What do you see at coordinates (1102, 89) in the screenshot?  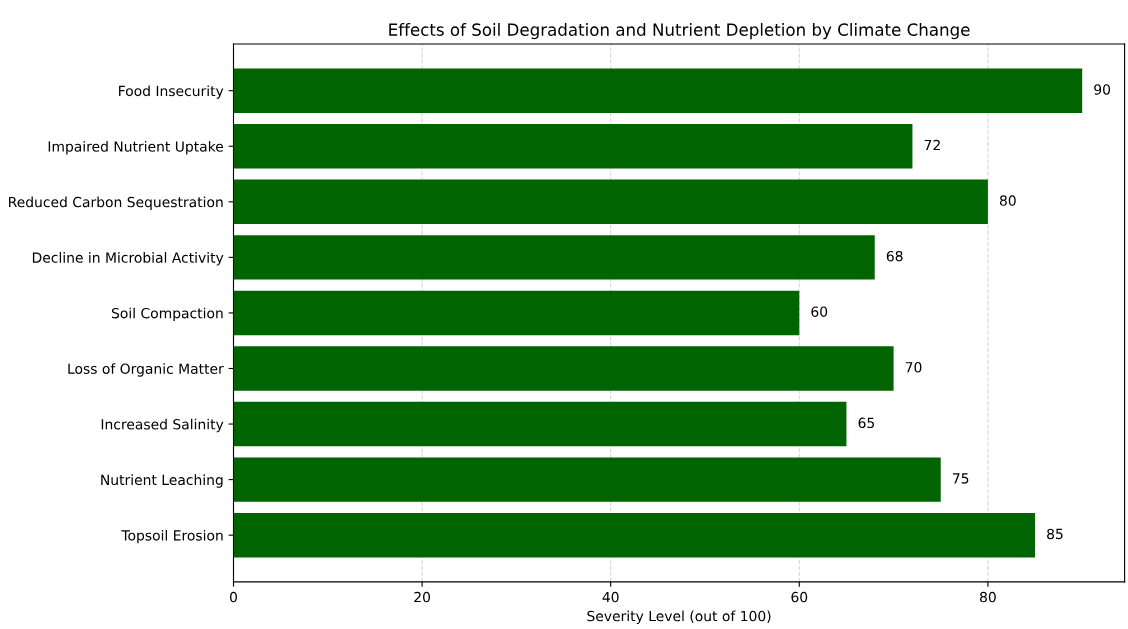 I see `data-label: 90` at bounding box center [1102, 89].